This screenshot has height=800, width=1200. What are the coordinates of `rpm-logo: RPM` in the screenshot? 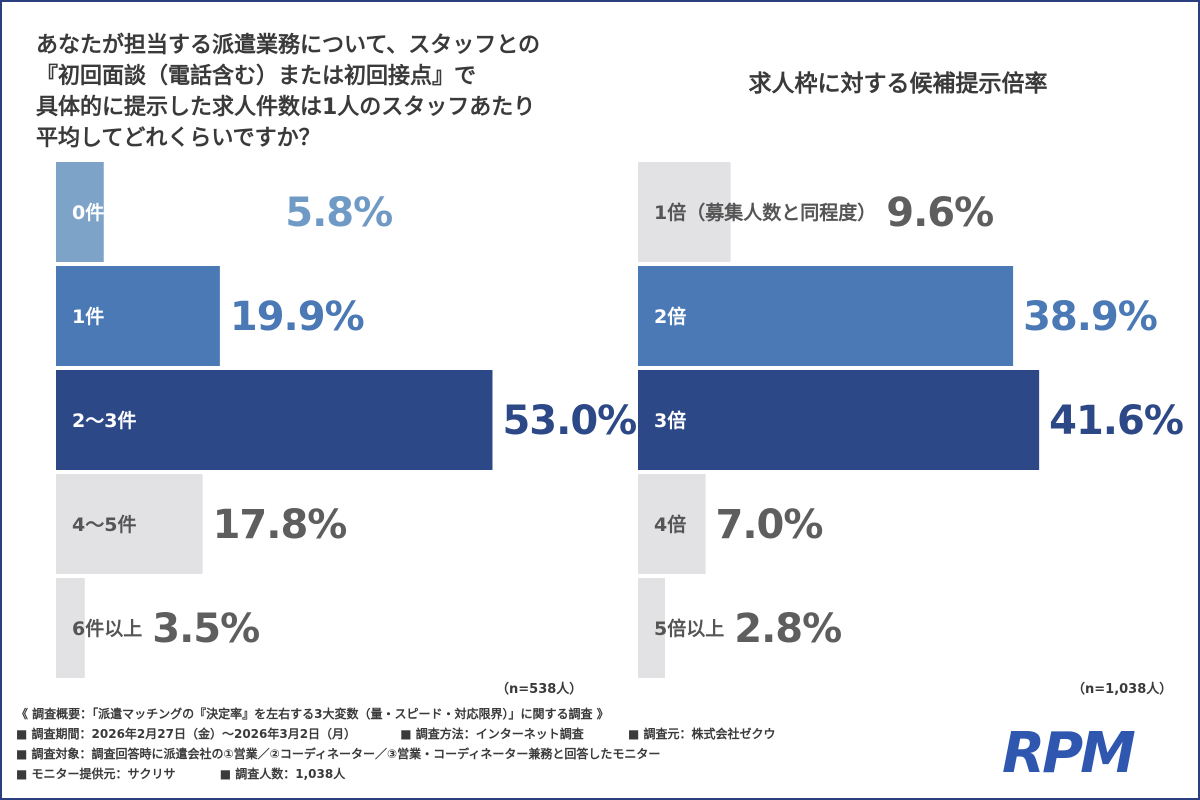 It's located at (1093, 753).